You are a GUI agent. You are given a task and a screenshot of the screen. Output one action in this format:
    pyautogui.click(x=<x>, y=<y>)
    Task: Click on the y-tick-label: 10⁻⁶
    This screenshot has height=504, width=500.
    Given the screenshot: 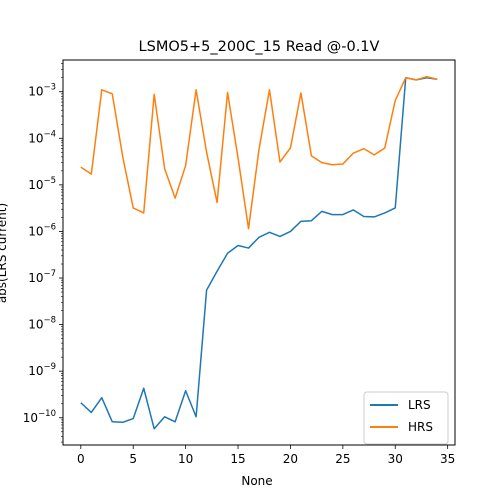 What is the action you would take?
    pyautogui.click(x=42, y=230)
    